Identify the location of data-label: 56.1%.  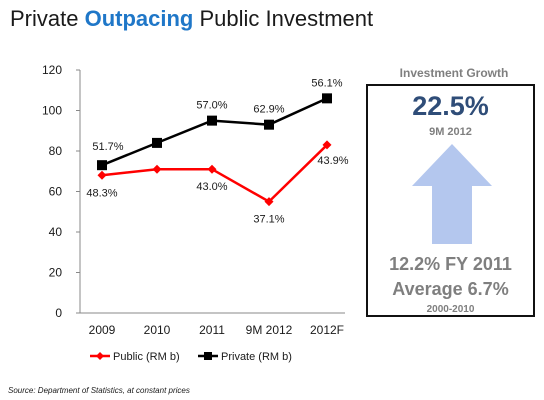
(326, 83).